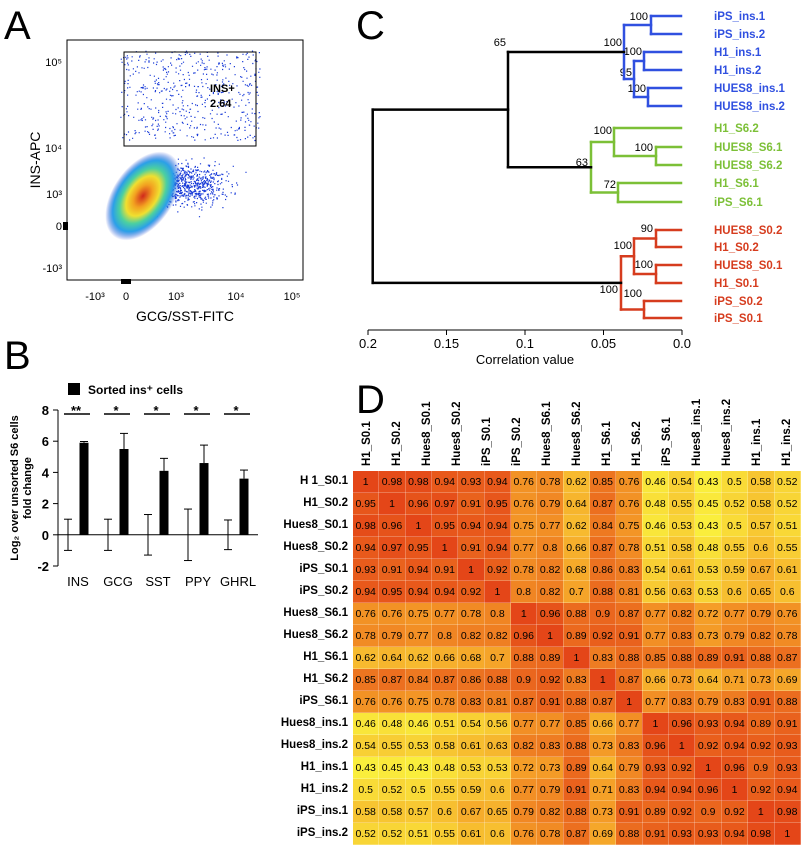 The width and height of the screenshot is (801, 864). Describe the element at coordinates (370, 400) in the screenshot. I see `panel-letter-d: D` at that location.